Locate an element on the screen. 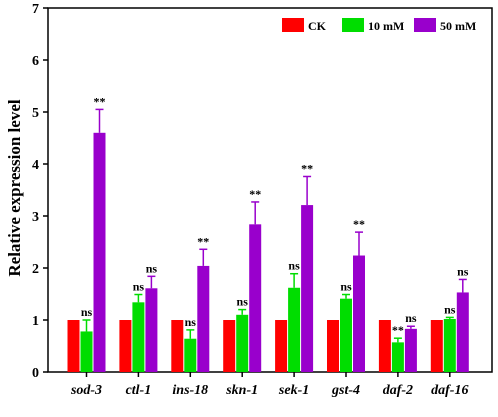 The width and height of the screenshot is (498, 417). legend-label-ck: CK is located at coordinates (317, 26).